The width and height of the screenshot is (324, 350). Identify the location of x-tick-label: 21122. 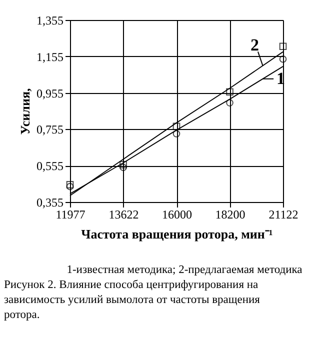
(283, 215).